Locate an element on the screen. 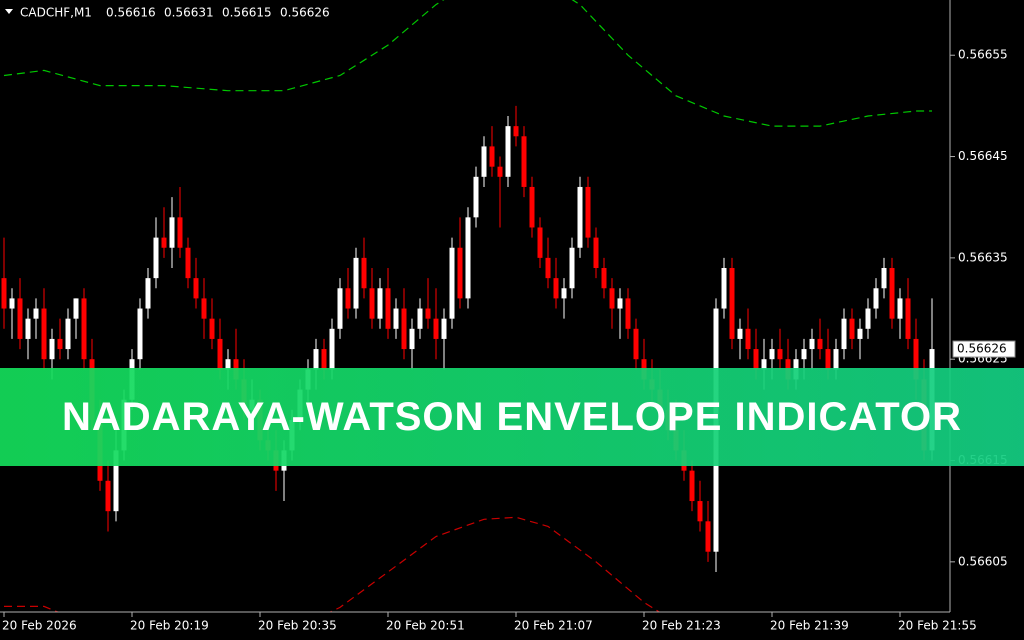  symbol-title: CADCHF,M1 is located at coordinates (56, 13).